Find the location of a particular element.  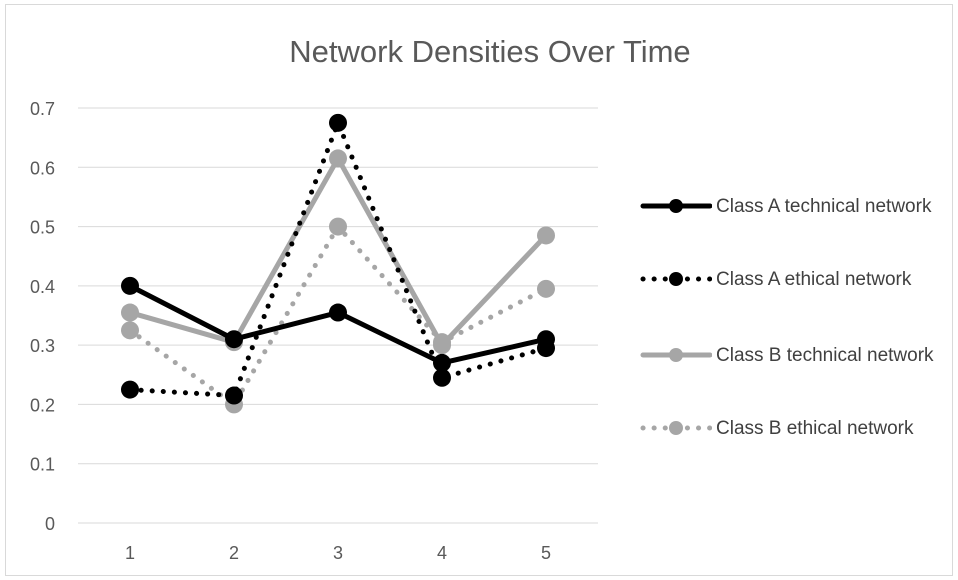

series-line is located at coordinates (338, 324).